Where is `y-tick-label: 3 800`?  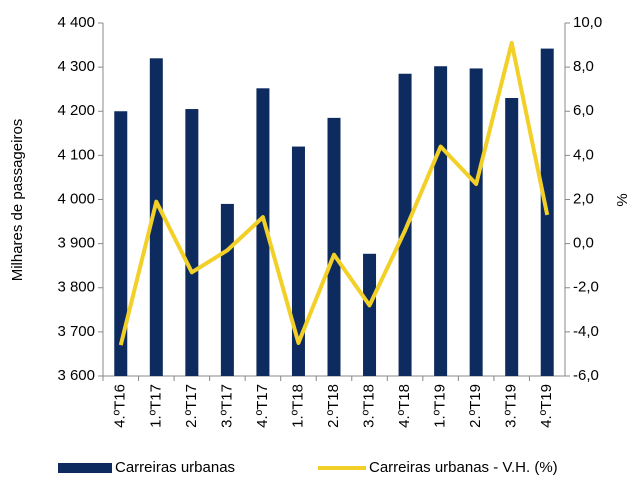
y-tick-label: 3 800 is located at coordinates (76, 287).